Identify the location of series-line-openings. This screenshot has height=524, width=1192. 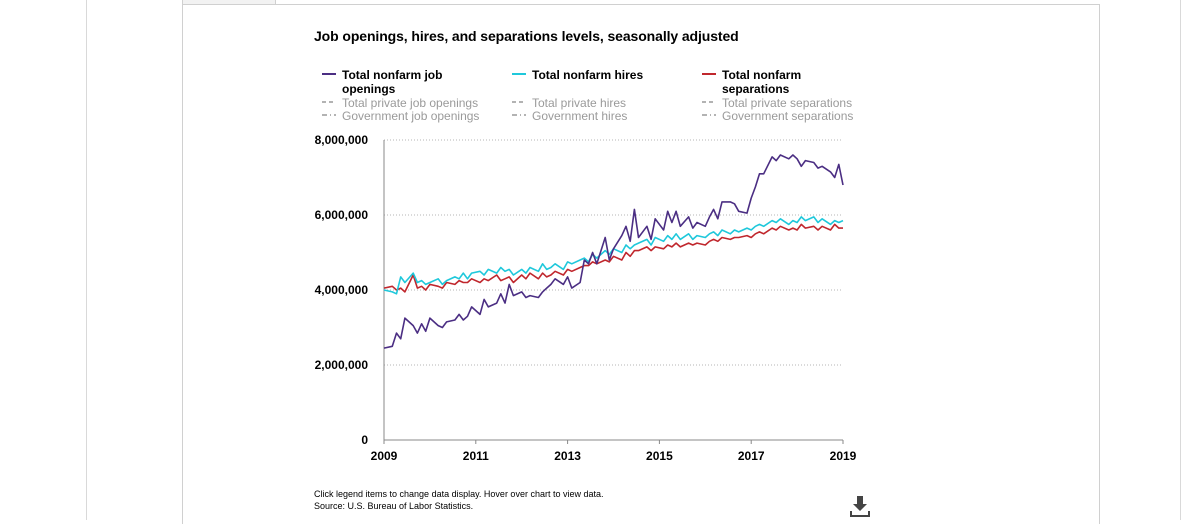
(613, 251).